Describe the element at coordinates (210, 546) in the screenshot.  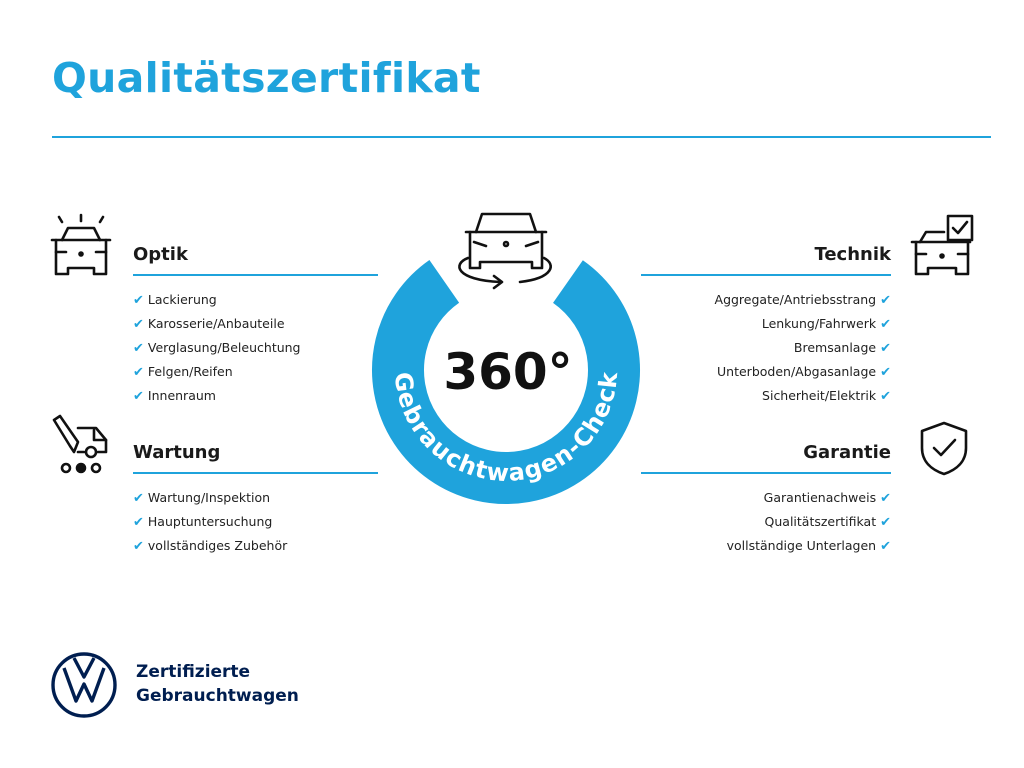
I see `list-item: ✔ vollständiges Zubehör` at that location.